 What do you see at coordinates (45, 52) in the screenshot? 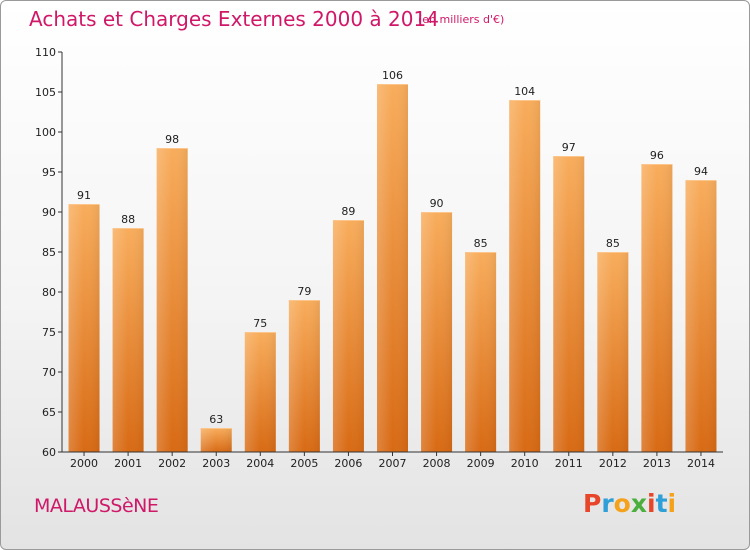
I see `y-tick-label: 110` at bounding box center [45, 52].